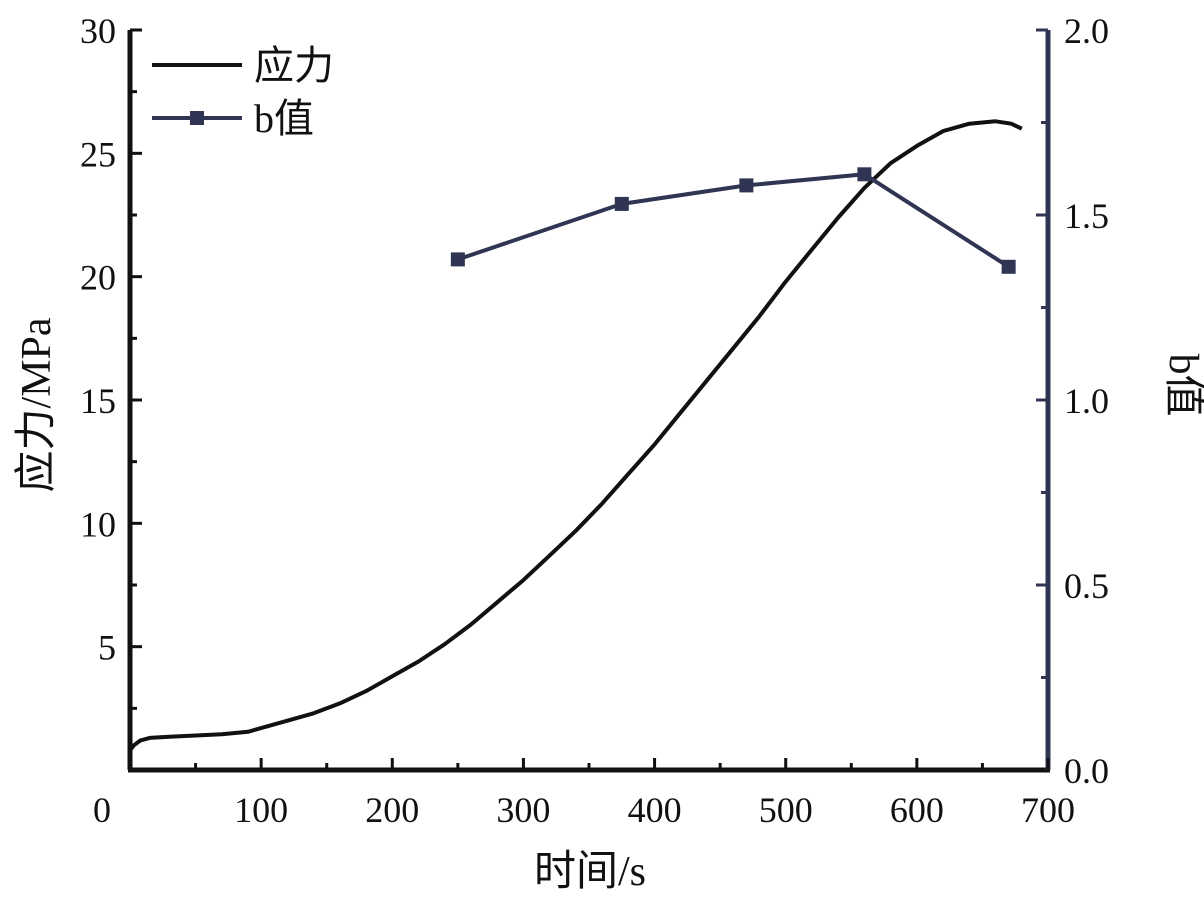 This screenshot has height=905, width=1204. I want to click on x-tick-label: 300, so click(523, 810).